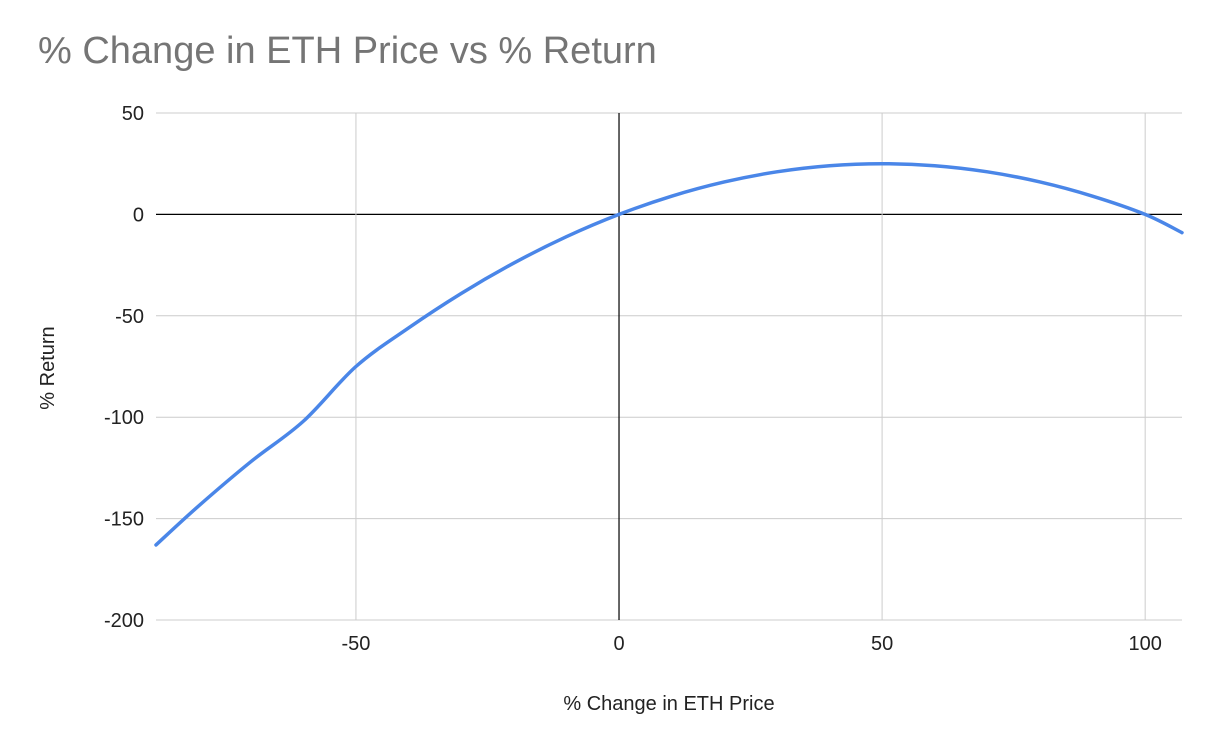 The height and width of the screenshot is (755, 1220). What do you see at coordinates (347, 51) in the screenshot?
I see `chart-title: % Change in ETH Price vs % Return` at bounding box center [347, 51].